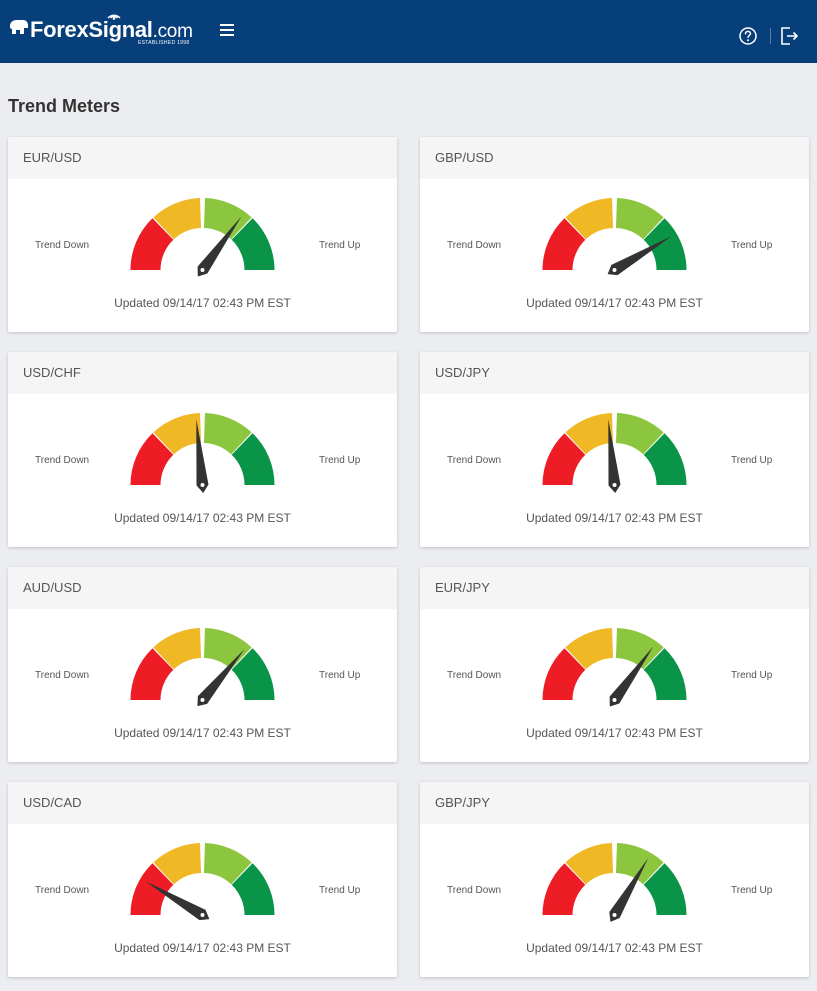  What do you see at coordinates (202, 158) in the screenshot?
I see `meter-pair-title: EUR/USD` at bounding box center [202, 158].